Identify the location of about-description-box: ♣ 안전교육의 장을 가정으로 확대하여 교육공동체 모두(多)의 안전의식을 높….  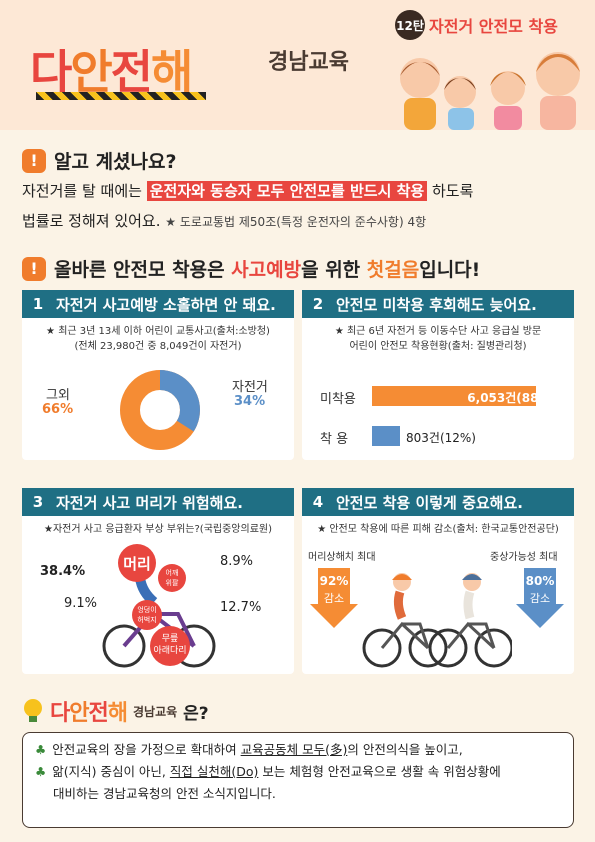
(298, 780).